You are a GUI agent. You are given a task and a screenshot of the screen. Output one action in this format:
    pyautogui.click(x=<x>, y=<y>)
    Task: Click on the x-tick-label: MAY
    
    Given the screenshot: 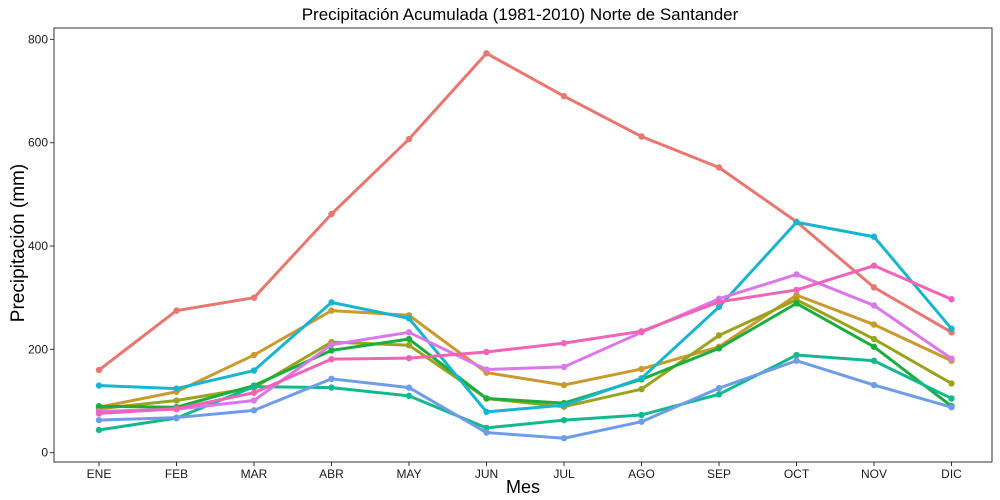 What is the action you would take?
    pyautogui.click(x=408, y=474)
    